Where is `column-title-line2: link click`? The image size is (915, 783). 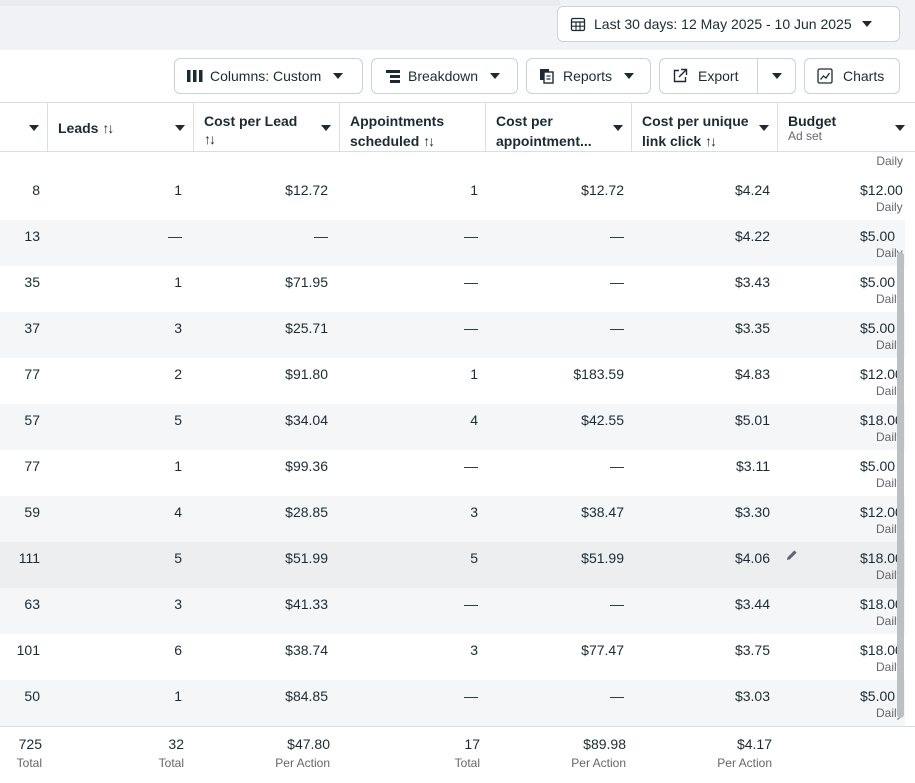
column-title-line2: link click is located at coordinates (672, 141).